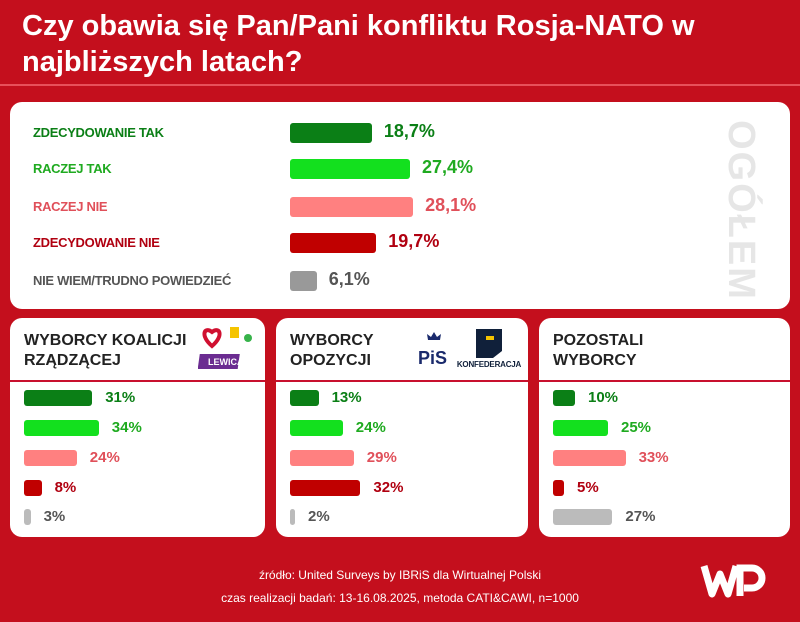 The width and height of the screenshot is (800, 622). I want to click on row-zdecydowanie-tak: 10%, so click(668, 398).